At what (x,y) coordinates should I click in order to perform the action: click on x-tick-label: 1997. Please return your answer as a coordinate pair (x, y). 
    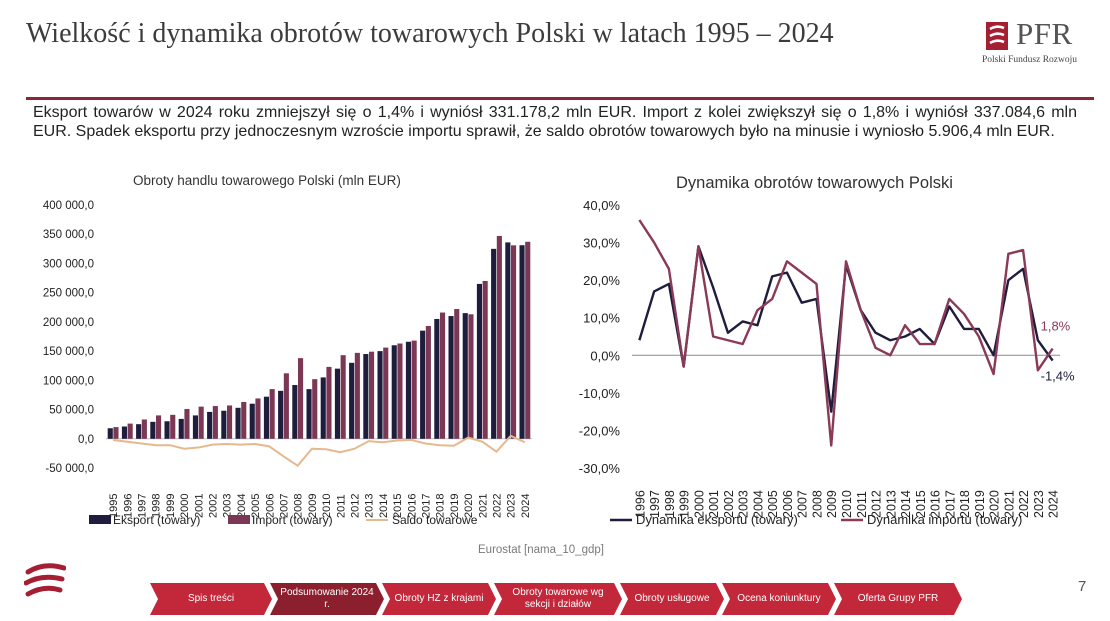
    Looking at the image, I should click on (655, 504).